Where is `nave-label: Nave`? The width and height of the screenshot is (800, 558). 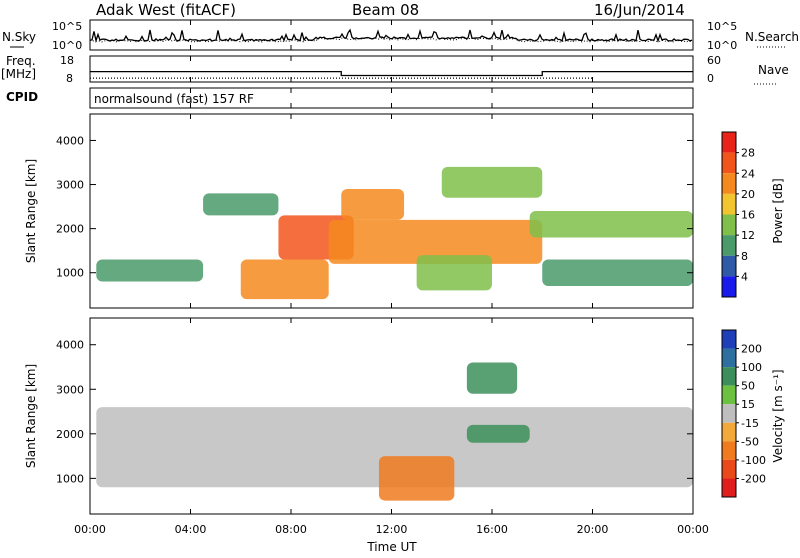
nave-label: Nave is located at coordinates (773, 70).